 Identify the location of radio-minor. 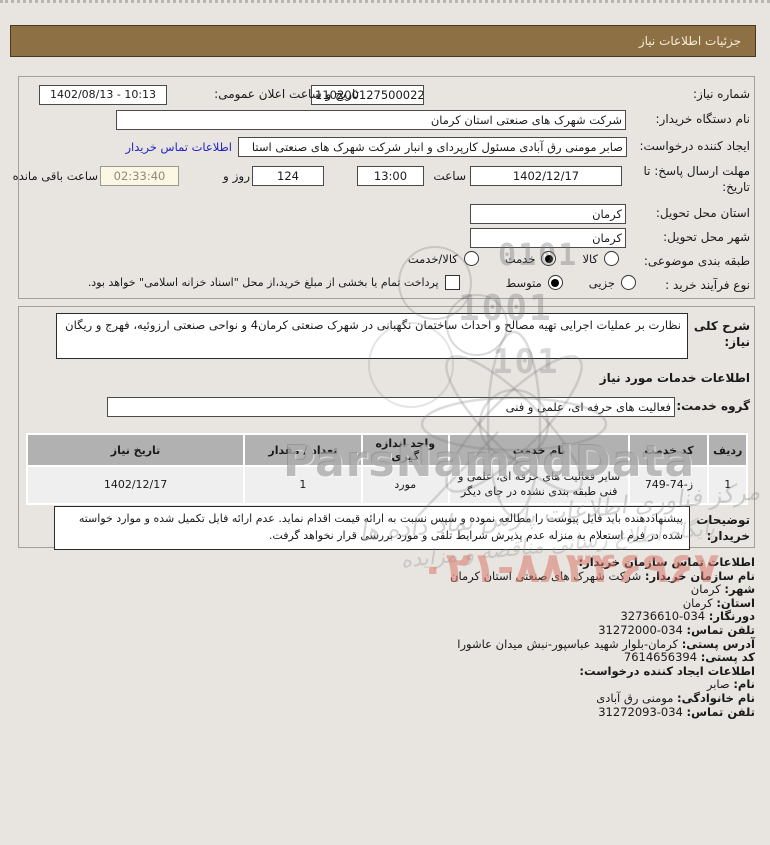
(628, 282).